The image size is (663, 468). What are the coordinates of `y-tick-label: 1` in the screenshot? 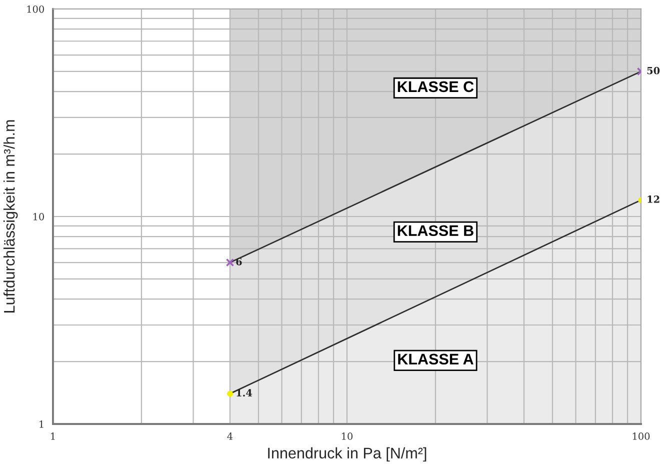 It's located at (42, 424).